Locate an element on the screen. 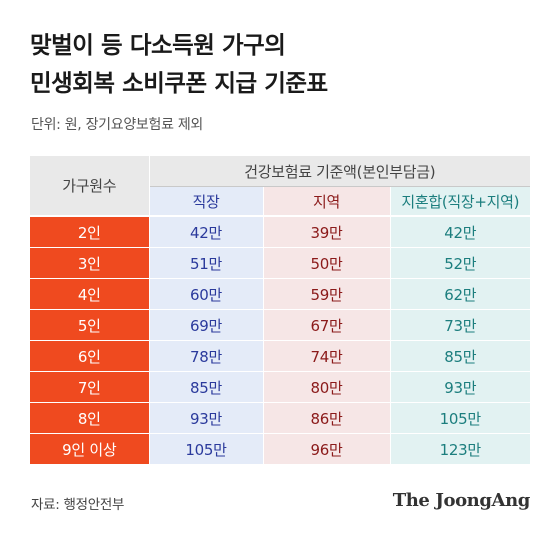  household-cell: 2인 is located at coordinates (89, 231).